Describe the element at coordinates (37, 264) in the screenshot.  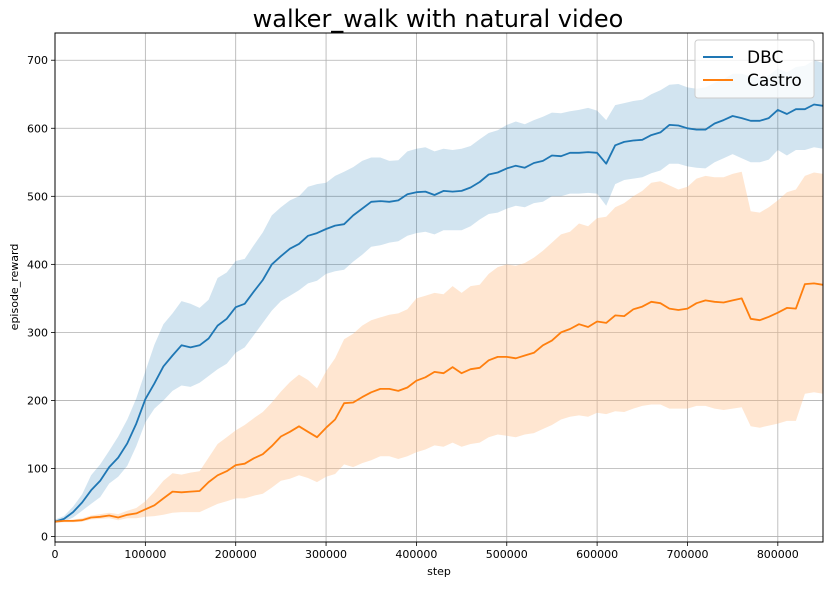
I see `y-tick-label: 400` at that location.